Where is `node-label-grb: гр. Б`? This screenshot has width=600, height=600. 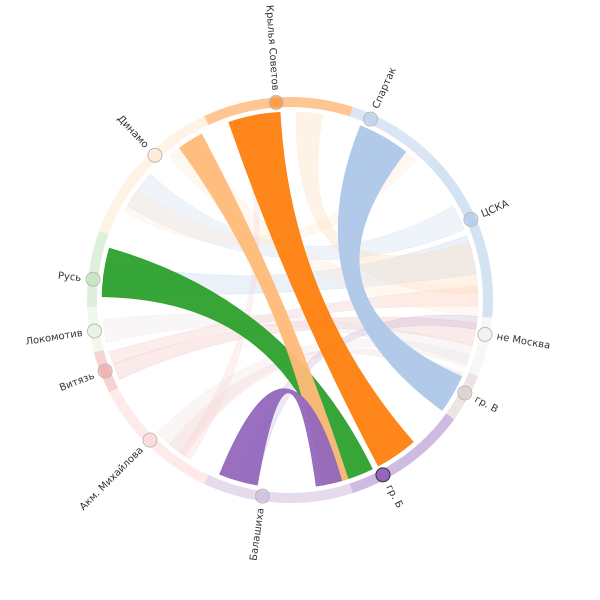
node-label-grb: гр. Б is located at coordinates (393, 496).